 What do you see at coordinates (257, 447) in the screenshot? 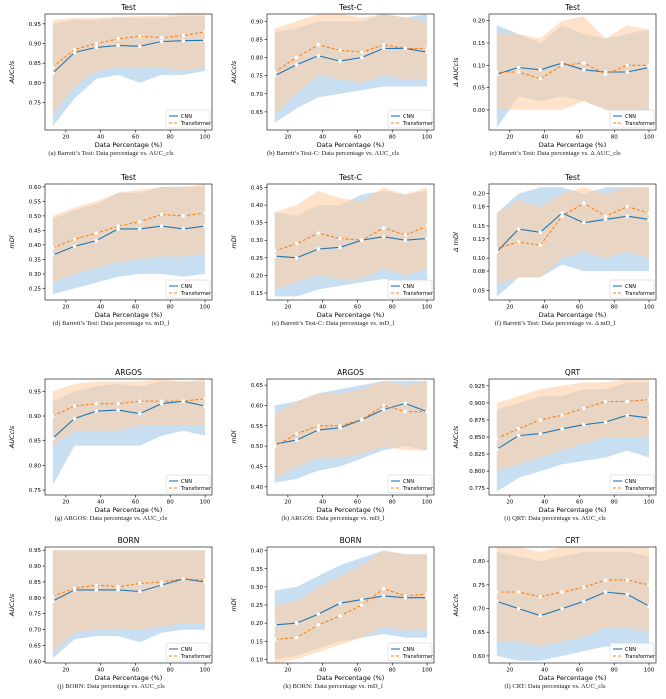
I see `y-tick-label: 0.50` at bounding box center [257, 447].